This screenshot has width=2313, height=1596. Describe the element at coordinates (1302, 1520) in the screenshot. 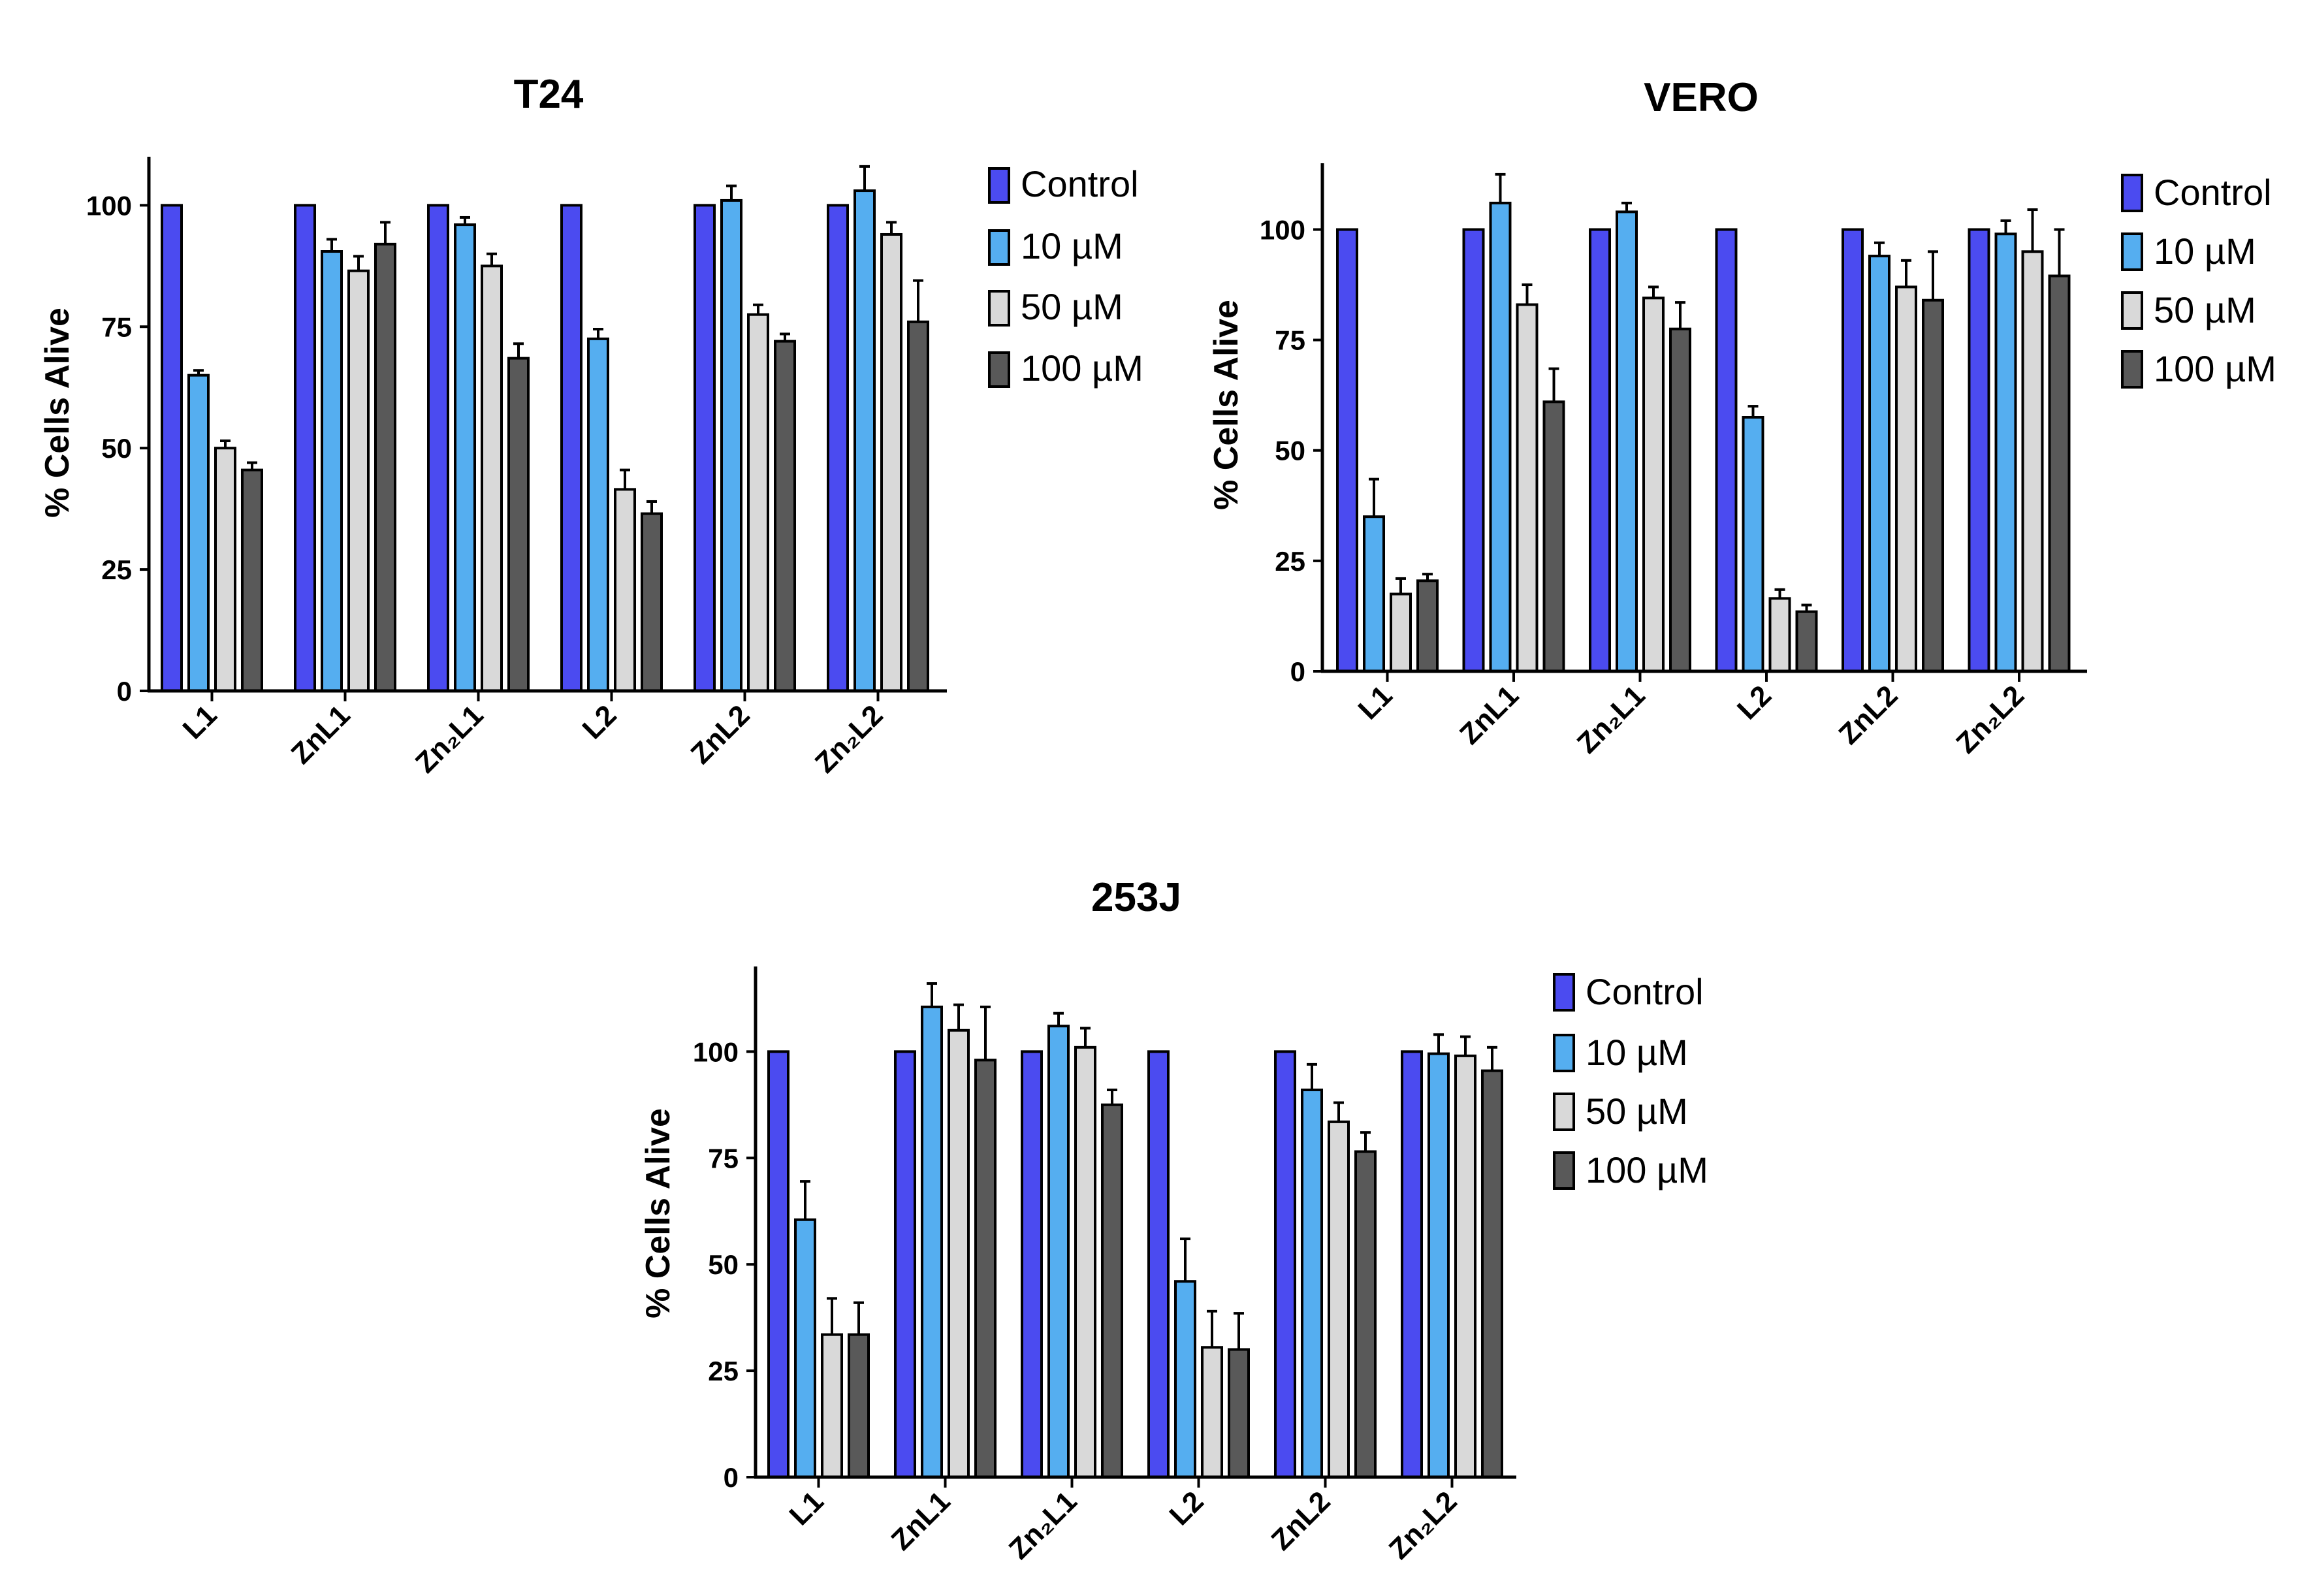

I see `x-category-label: ZnL2` at that location.